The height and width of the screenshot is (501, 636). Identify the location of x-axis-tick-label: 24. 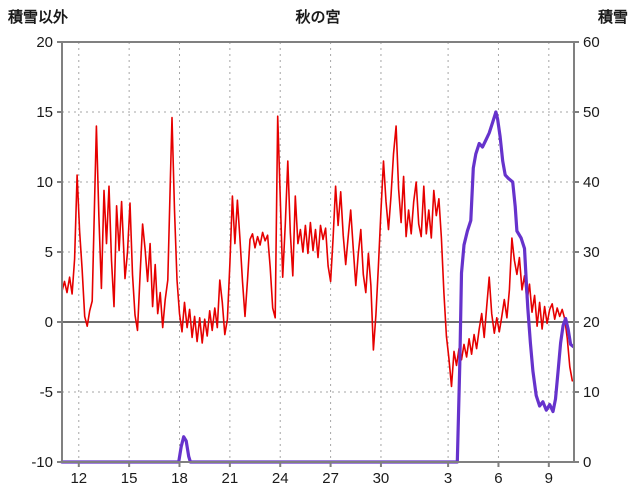
(280, 478).